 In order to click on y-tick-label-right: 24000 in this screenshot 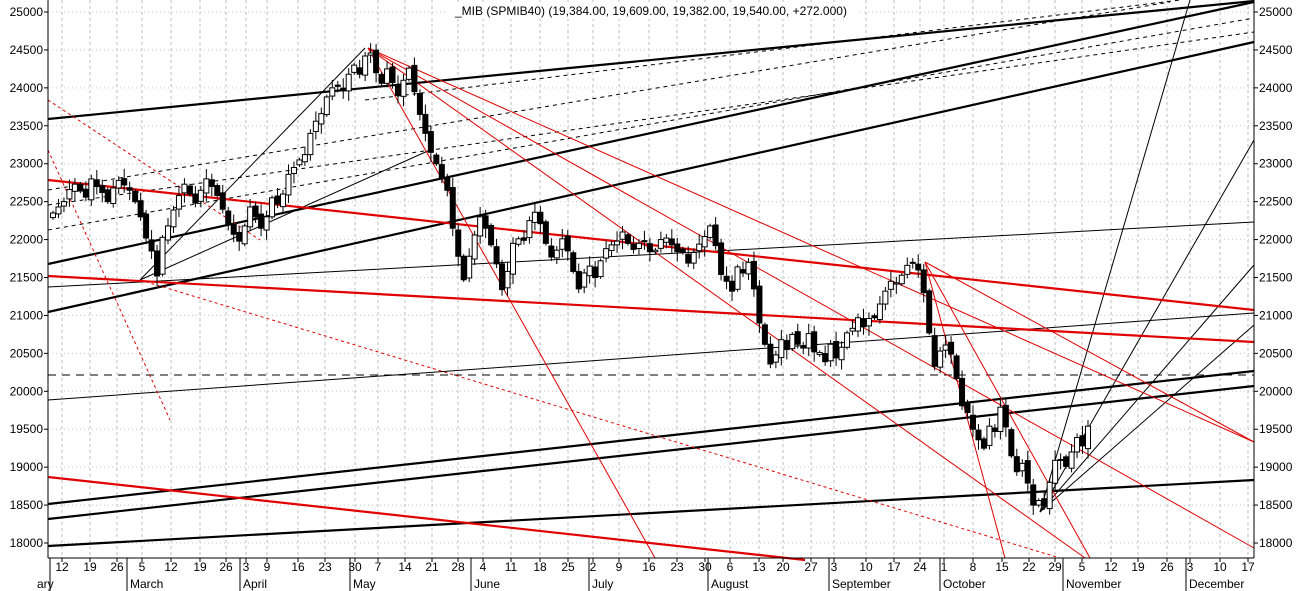, I will do `click(1276, 88)`.